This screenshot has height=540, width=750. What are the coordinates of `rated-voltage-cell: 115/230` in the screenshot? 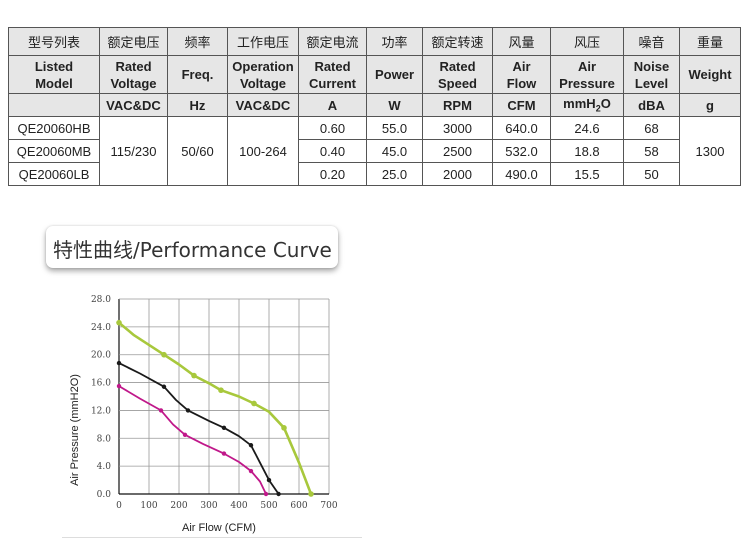 It's located at (133, 151).